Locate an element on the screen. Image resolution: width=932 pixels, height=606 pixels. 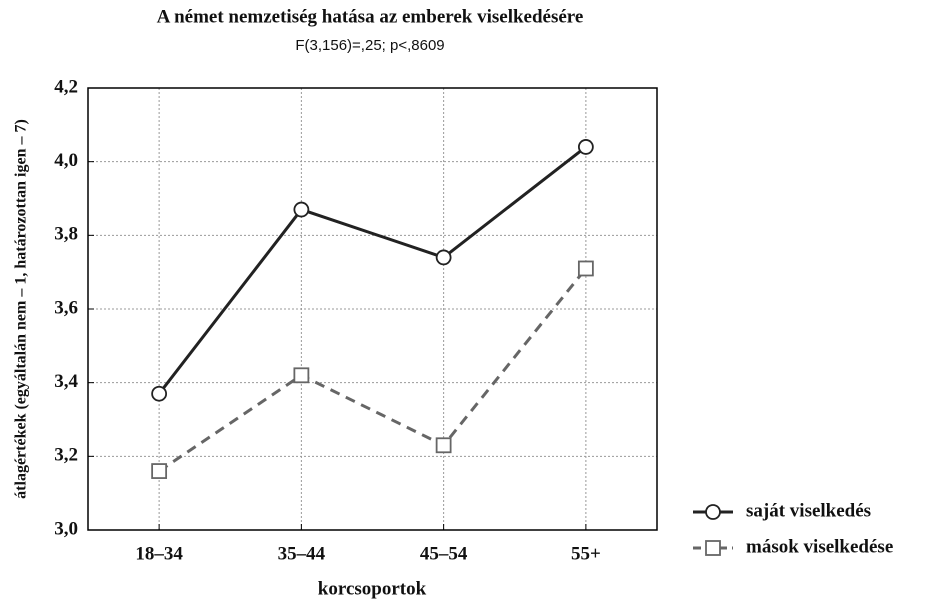
y-tick-label: 3,4 is located at coordinates (66, 381).